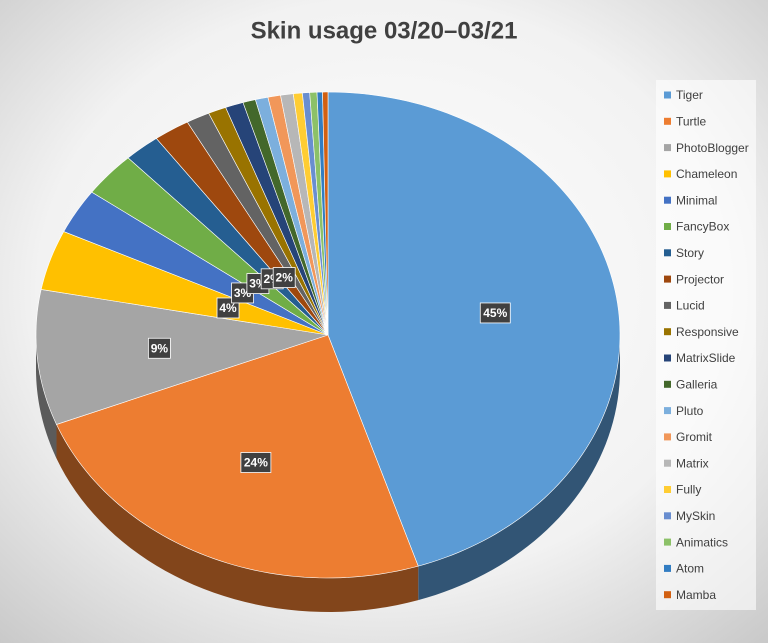 Image resolution: width=768 pixels, height=643 pixels. I want to click on legend-box, so click(706, 345).